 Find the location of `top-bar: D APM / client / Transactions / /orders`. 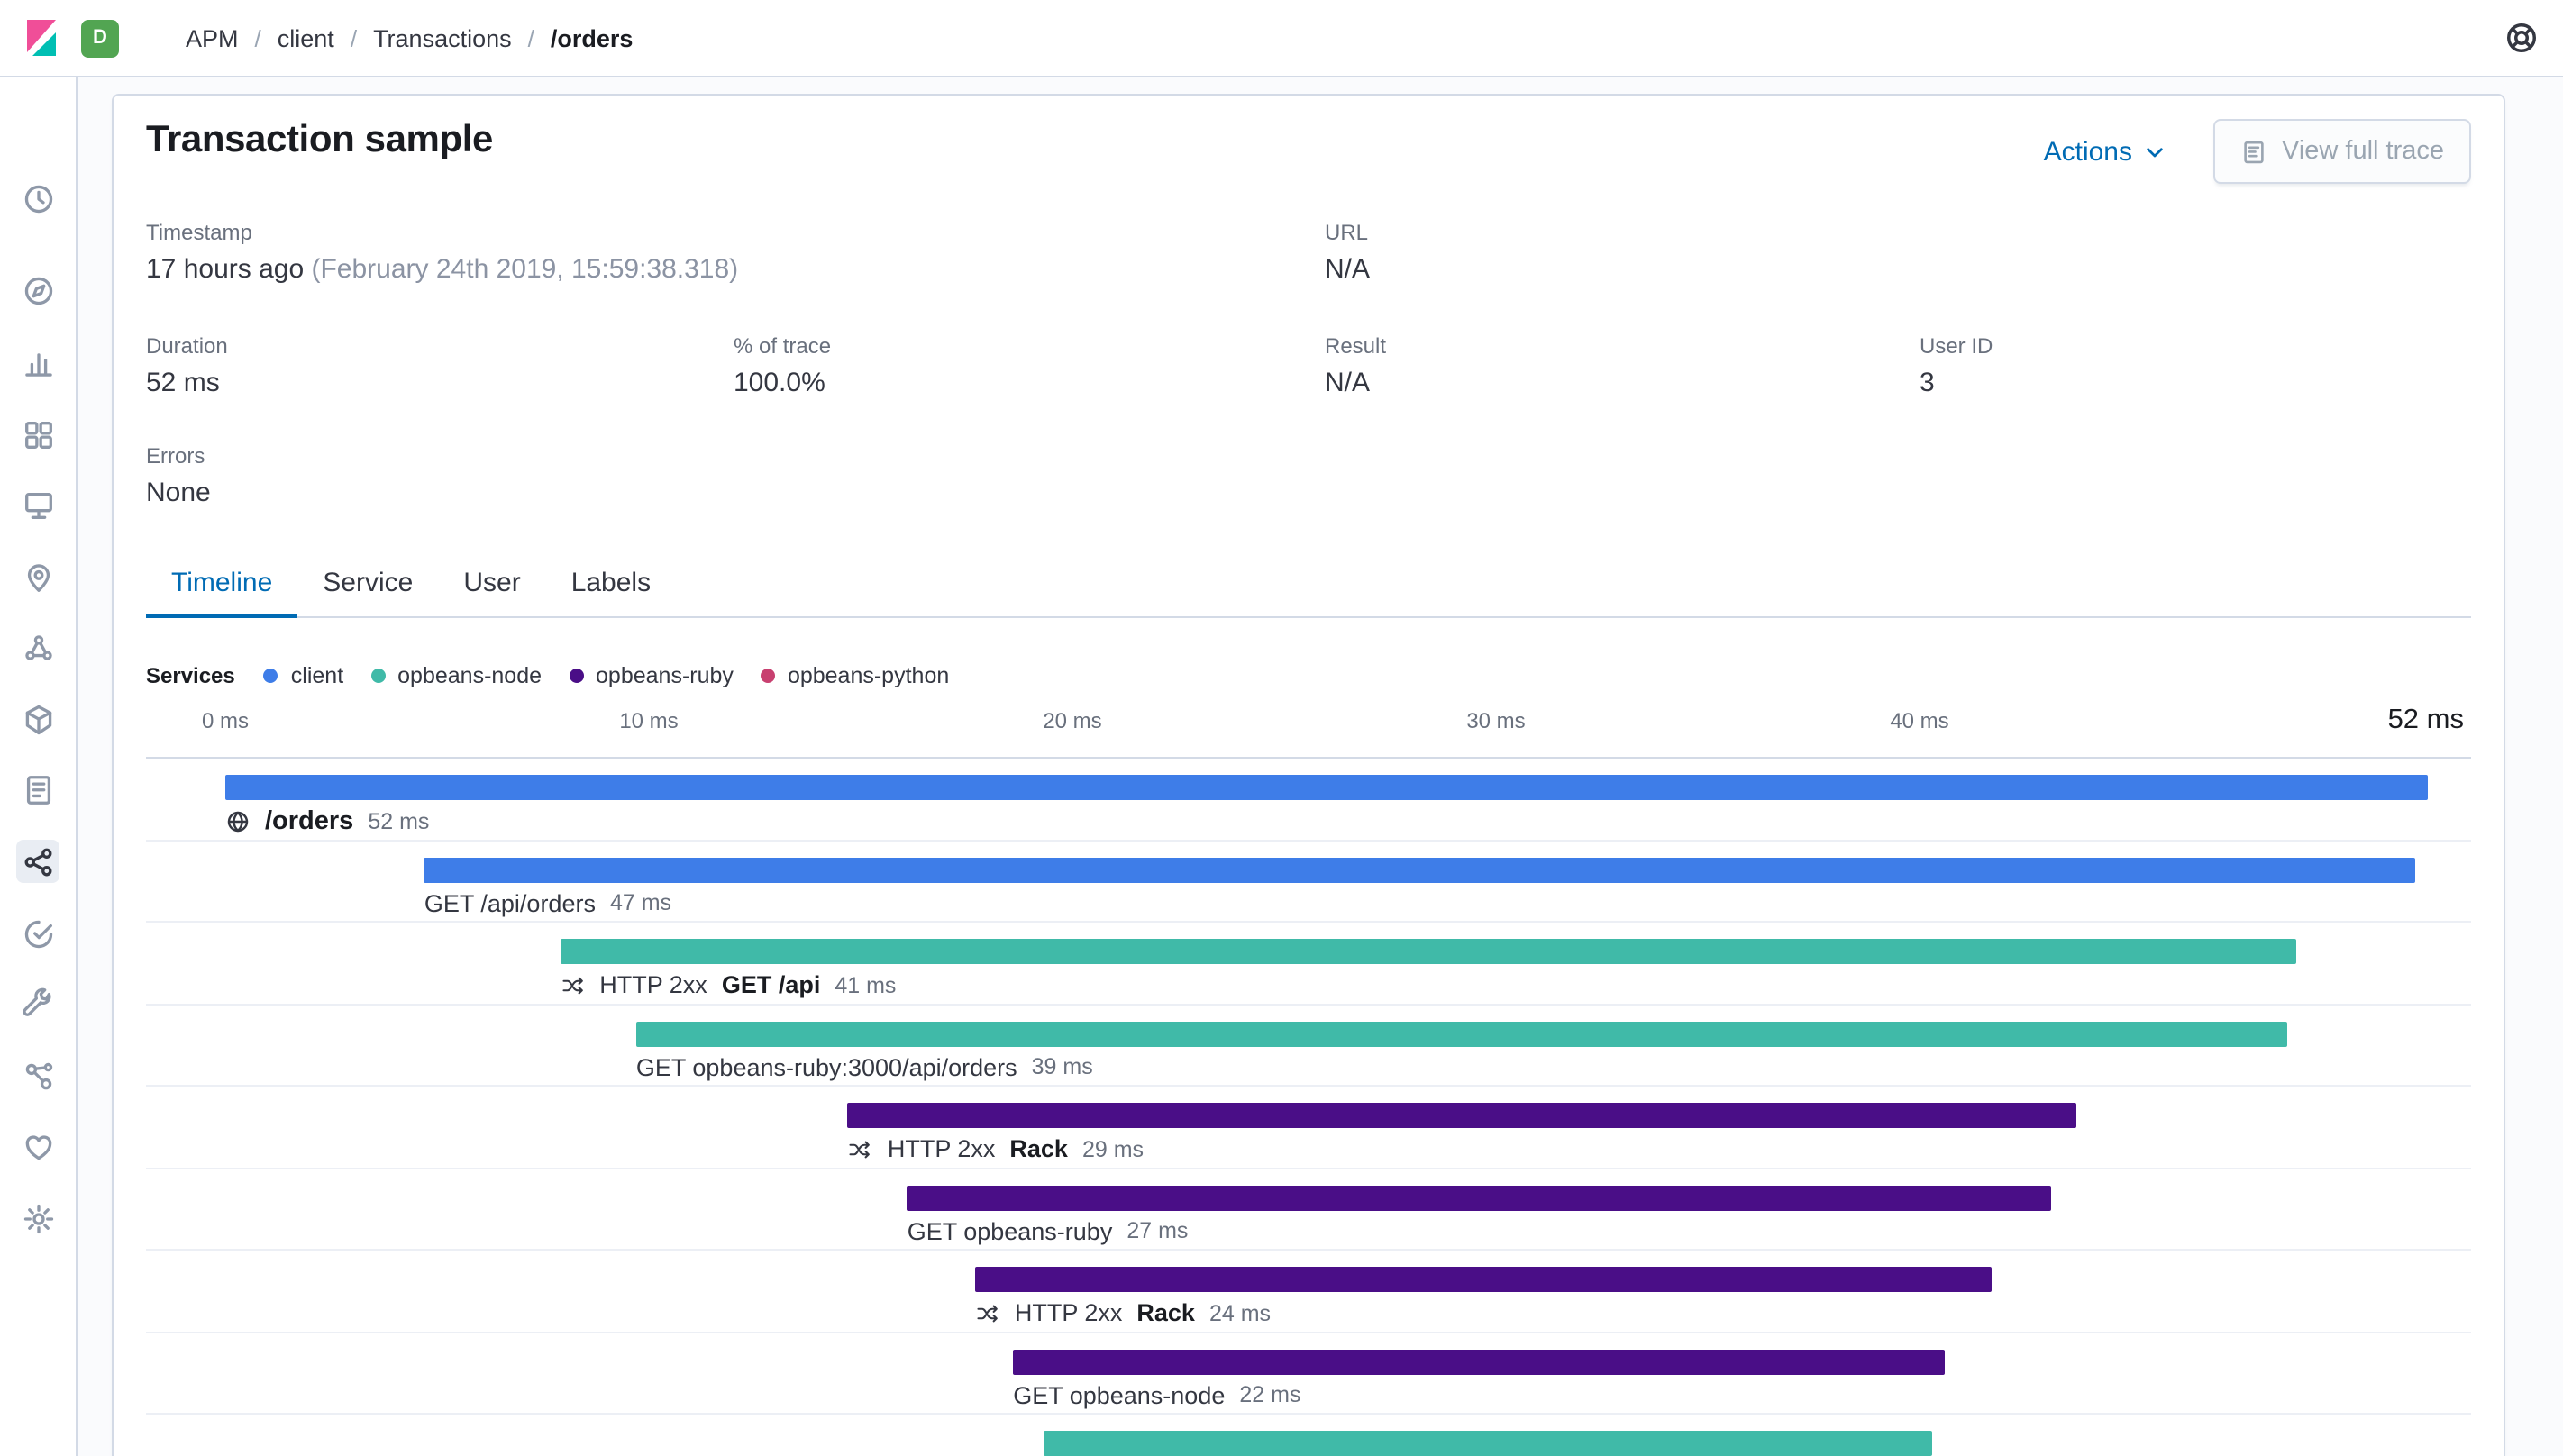

top-bar: D APM / client / Transactions / /orders is located at coordinates (1281, 38).